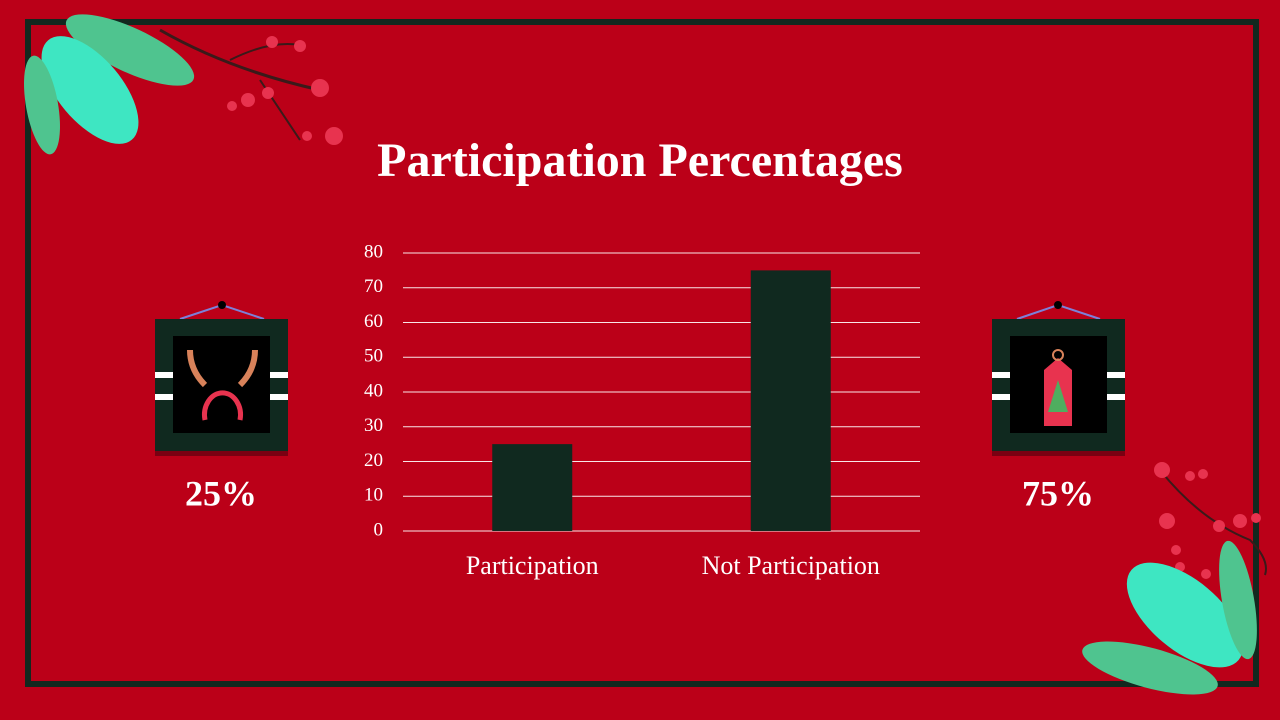  Describe the element at coordinates (373, 251) in the screenshot. I see `y-tick-label: 80` at that location.